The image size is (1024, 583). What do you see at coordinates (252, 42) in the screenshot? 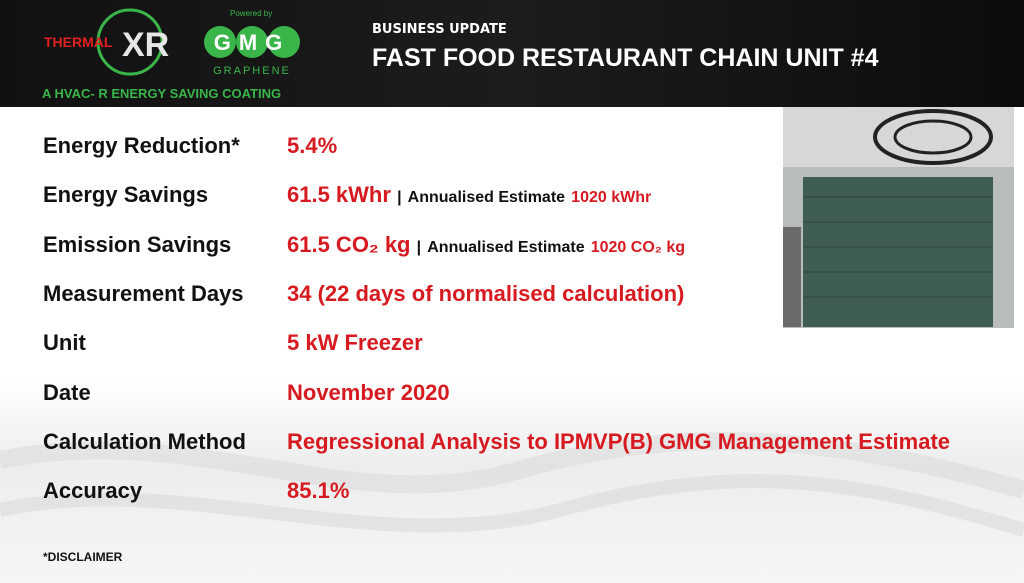
I see `logo-gmg: GMG` at bounding box center [252, 42].